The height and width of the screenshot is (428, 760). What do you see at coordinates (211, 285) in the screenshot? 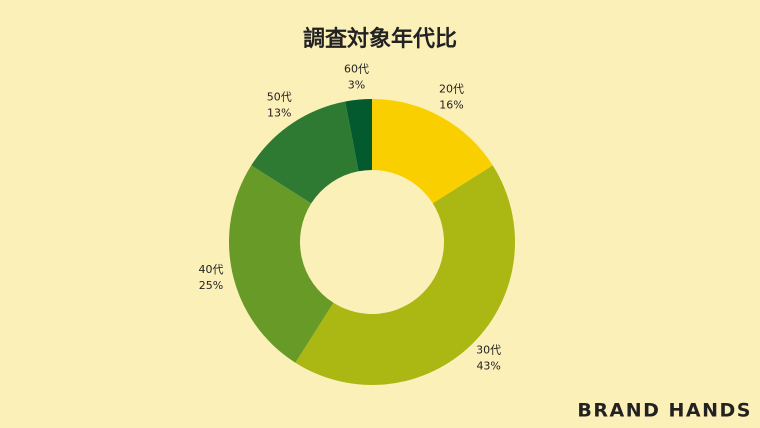
I see `slice-value-label: 25%` at bounding box center [211, 285].